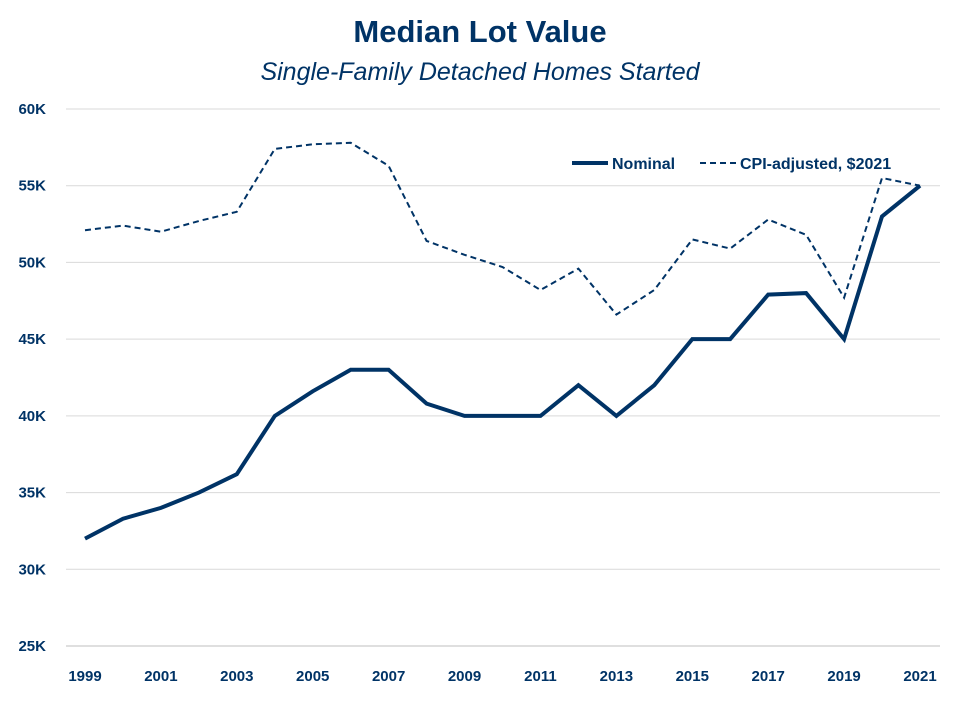  Describe the element at coordinates (767, 676) in the screenshot. I see `x-tick-label: 2017` at that location.